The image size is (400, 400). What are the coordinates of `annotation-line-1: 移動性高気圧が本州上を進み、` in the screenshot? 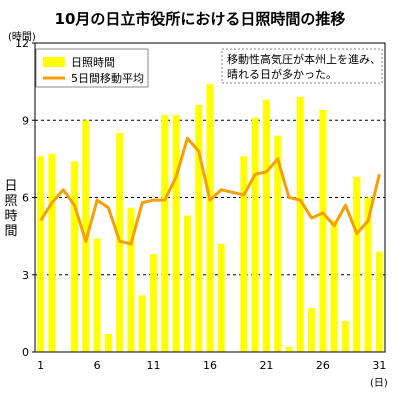 It's located at (304, 59).